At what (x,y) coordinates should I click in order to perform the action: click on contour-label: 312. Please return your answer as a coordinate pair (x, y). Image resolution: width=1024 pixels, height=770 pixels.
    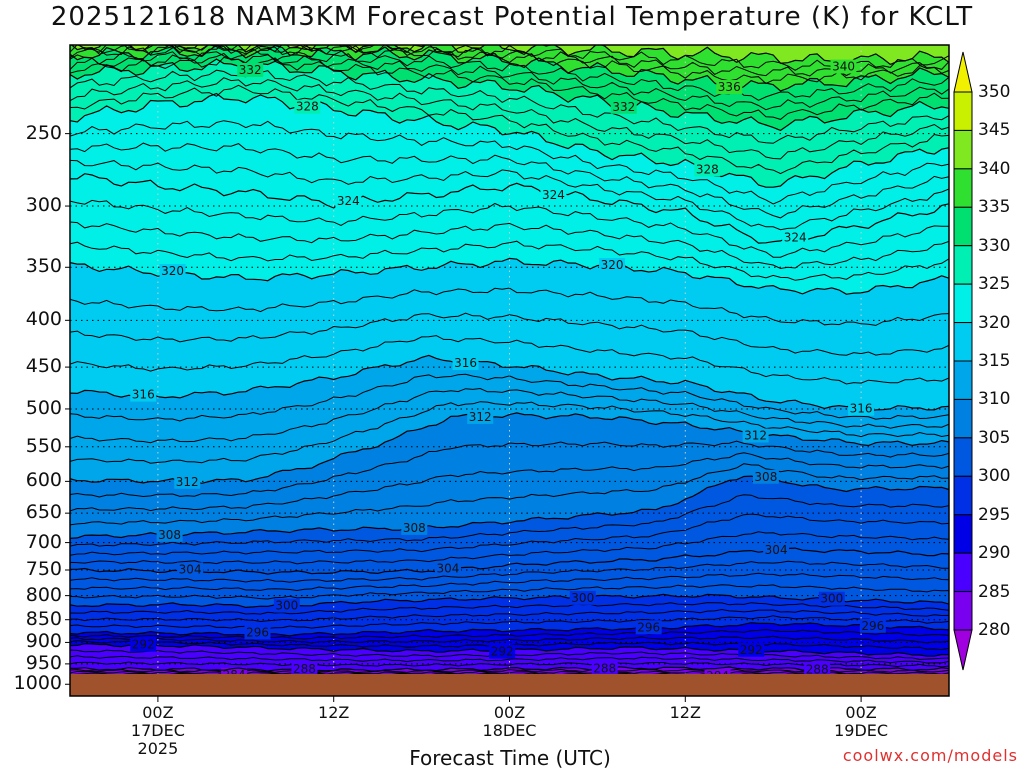
    Looking at the image, I should click on (480, 417).